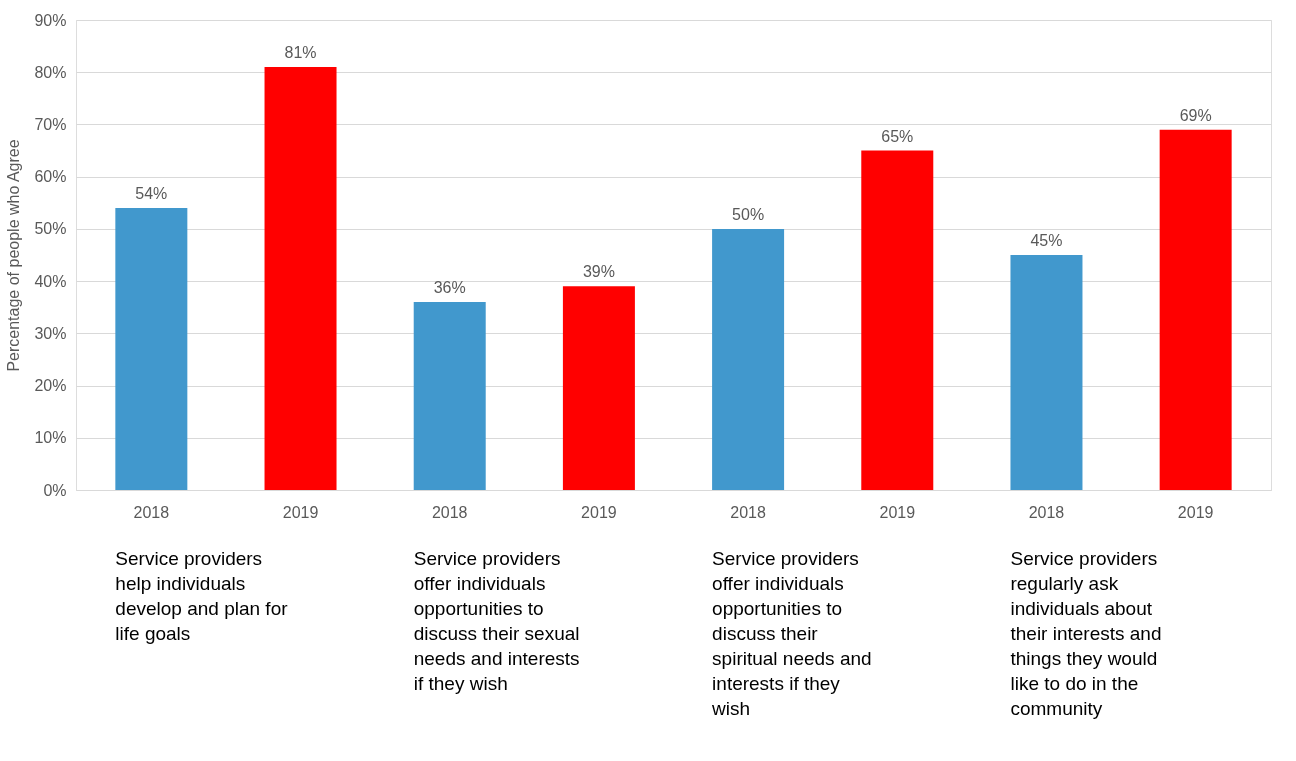 This screenshot has height=761, width=1296. I want to click on data-label: 81%, so click(300, 52).